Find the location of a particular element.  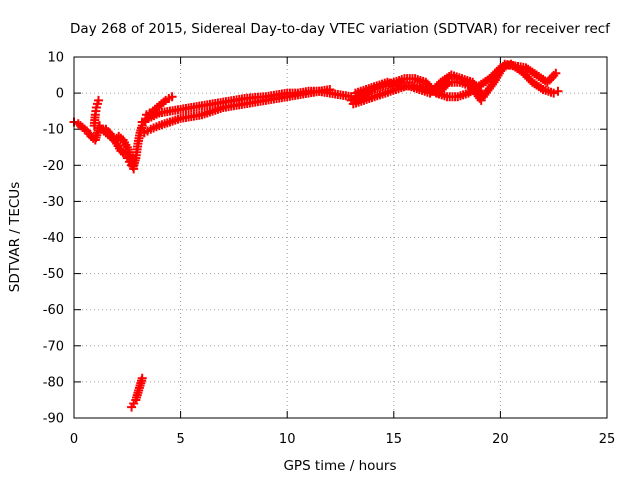

y-tick-label: -90 is located at coordinates (53, 419).